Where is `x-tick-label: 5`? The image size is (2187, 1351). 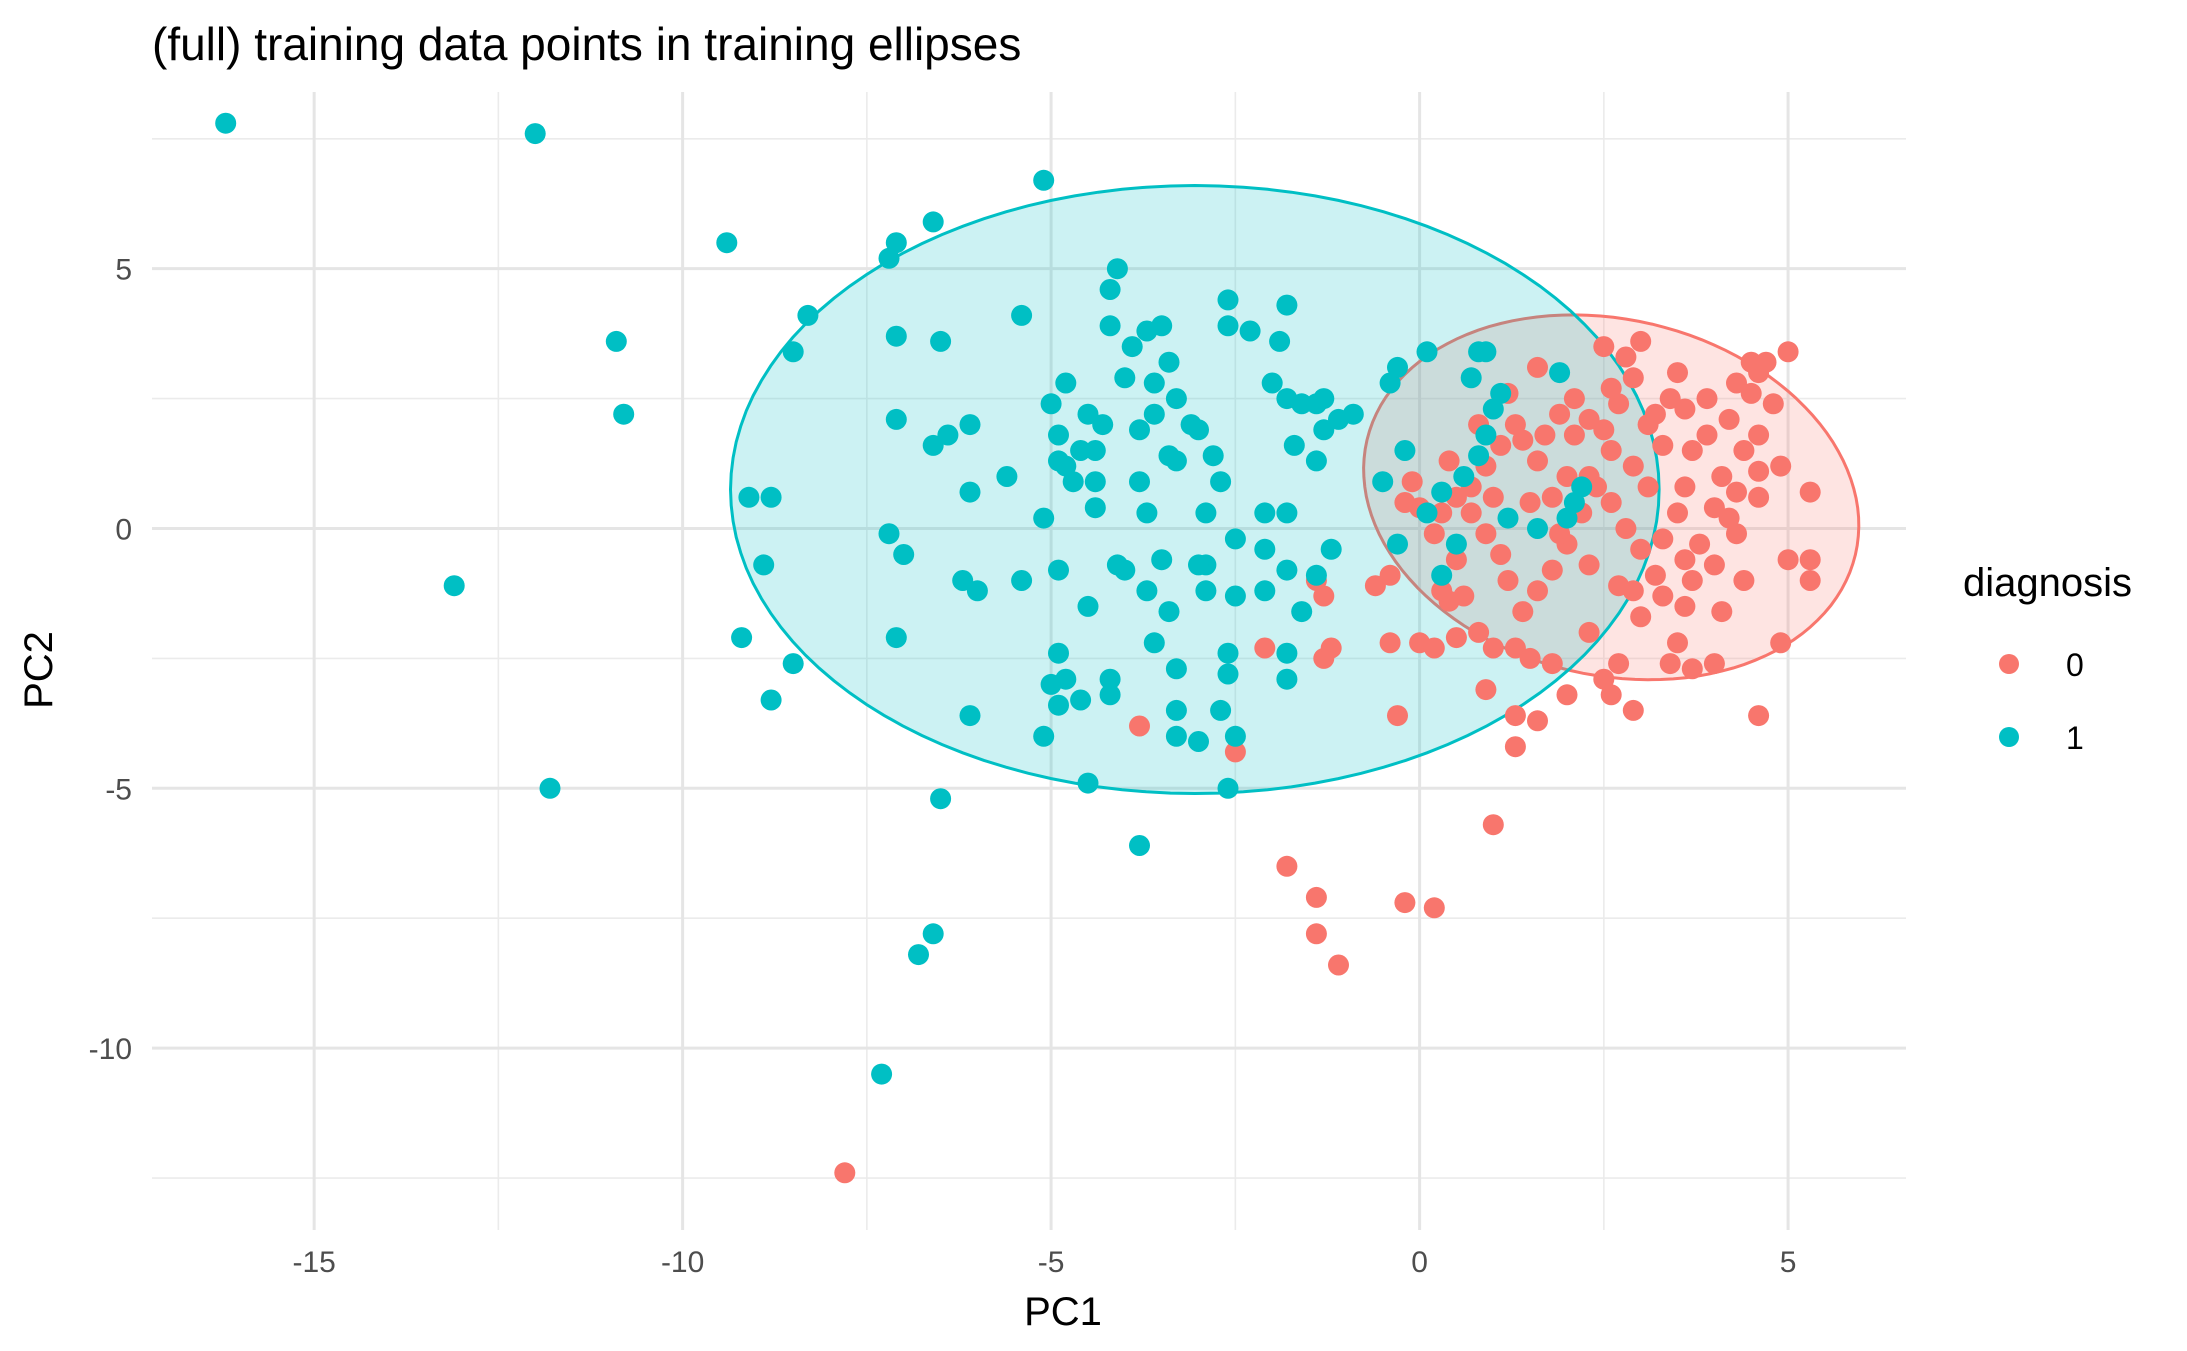
x-tick-label: 5 is located at coordinates (1788, 1262).